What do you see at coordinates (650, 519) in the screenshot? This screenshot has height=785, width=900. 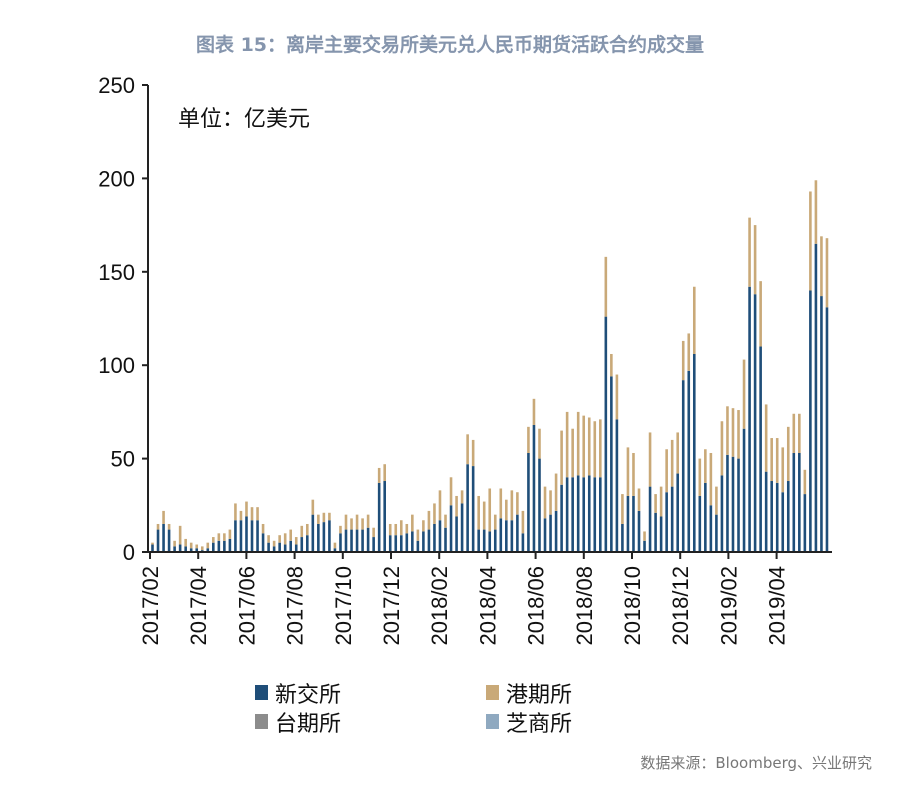 I see `bar-新交所-90` at bounding box center [650, 519].